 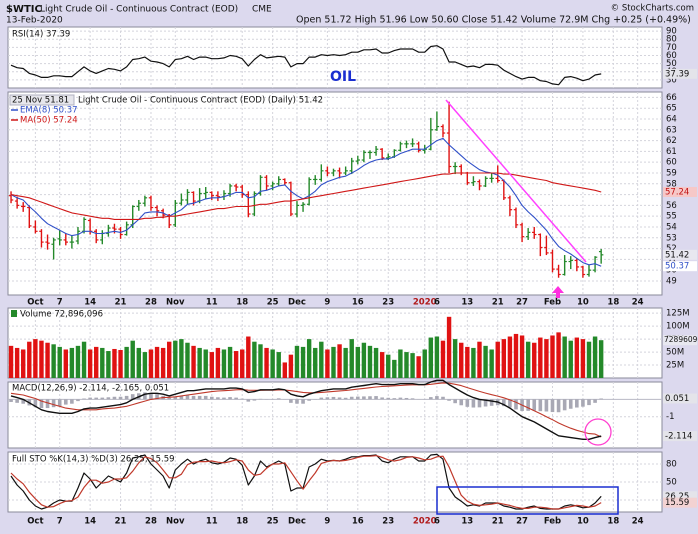 I want to click on y-tick-label: 125M, so click(x=678, y=314).